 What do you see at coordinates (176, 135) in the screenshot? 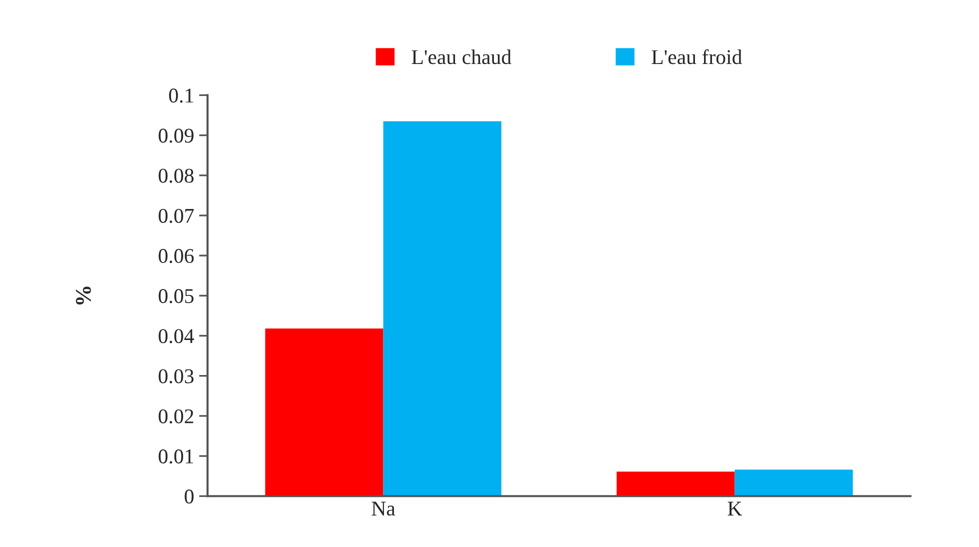
I see `y-tick-label: 0.09` at bounding box center [176, 135].